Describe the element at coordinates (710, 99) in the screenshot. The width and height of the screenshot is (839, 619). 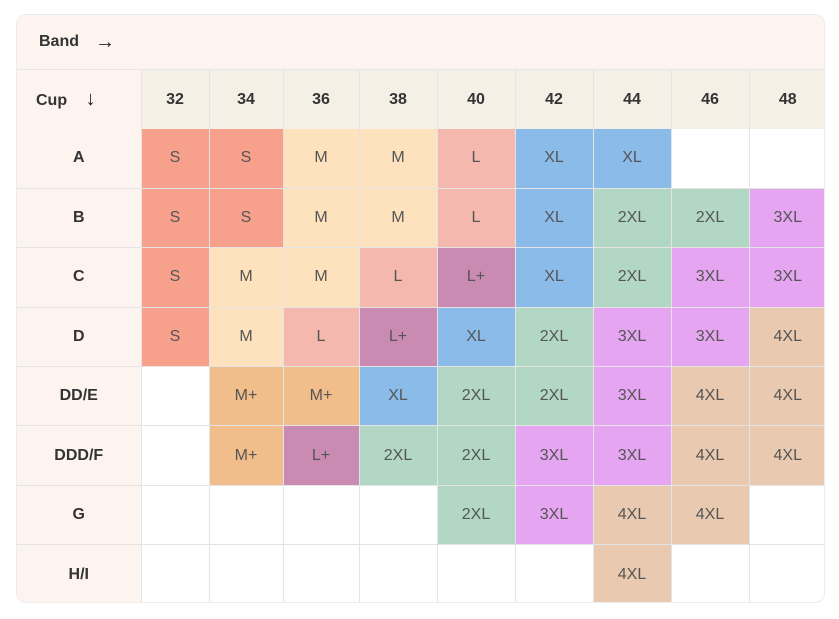
I see `band-header-46: 46` at that location.